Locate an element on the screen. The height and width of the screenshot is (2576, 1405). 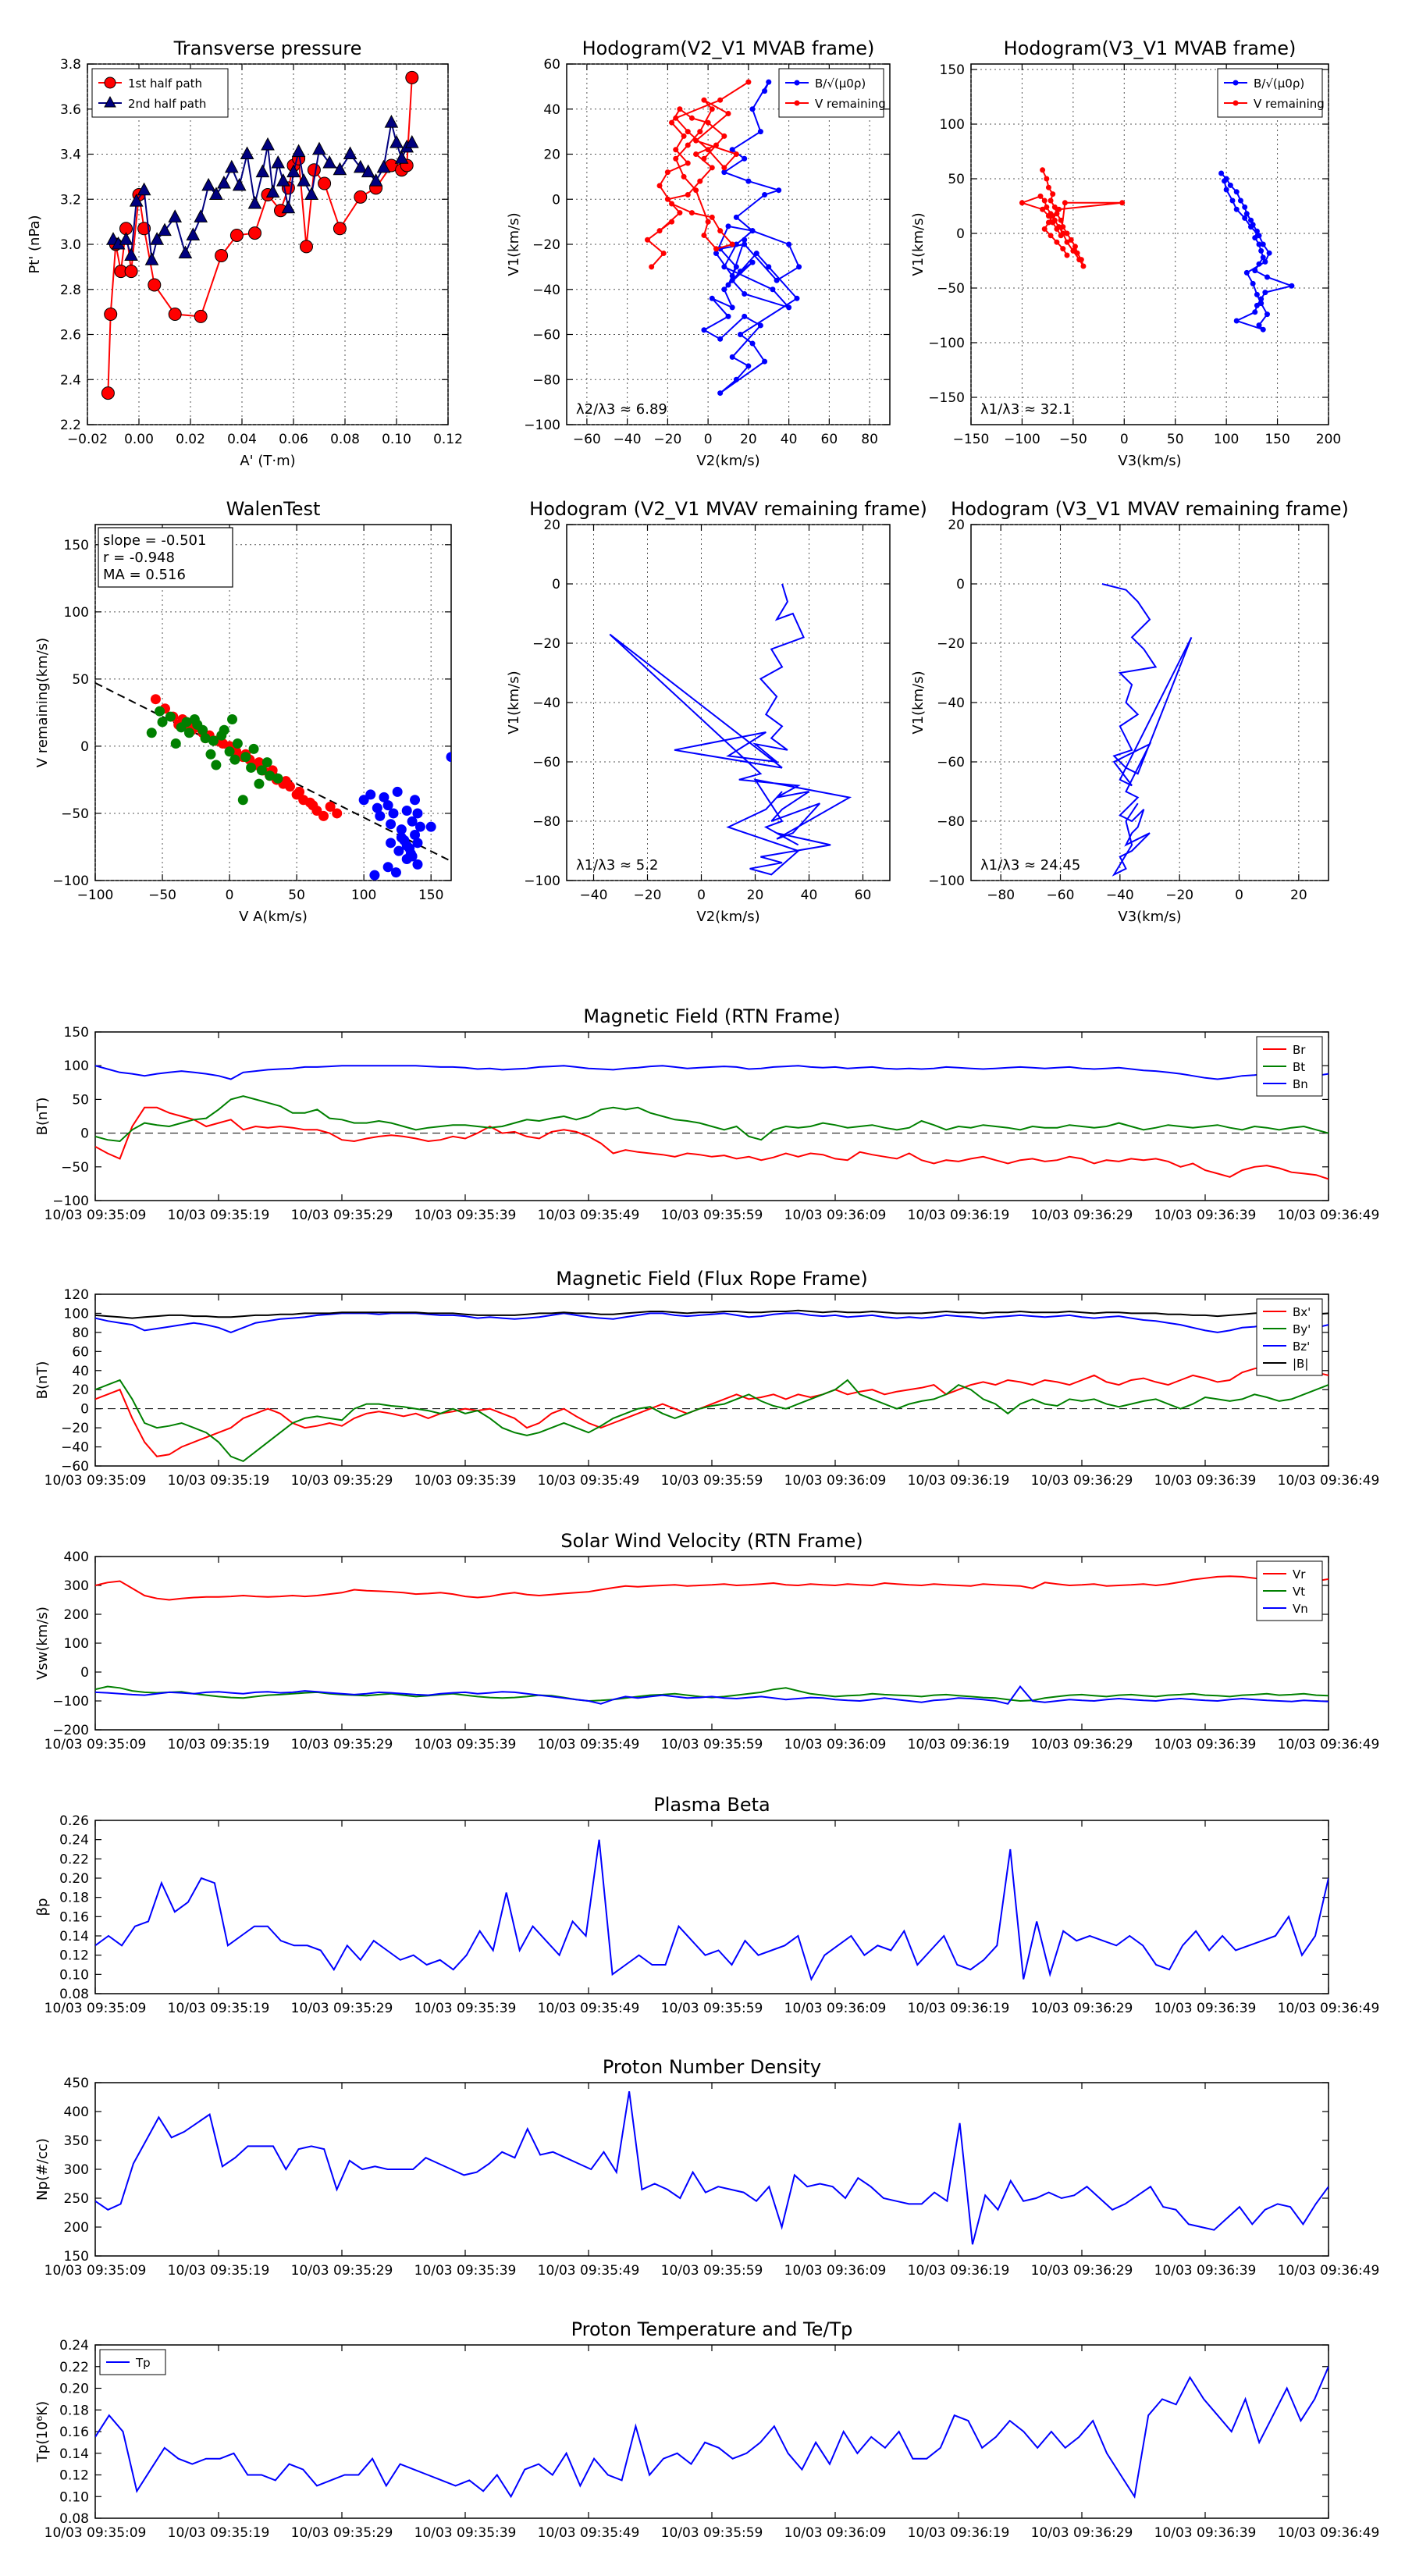
x-tick-label: 0.08 is located at coordinates (345, 439).